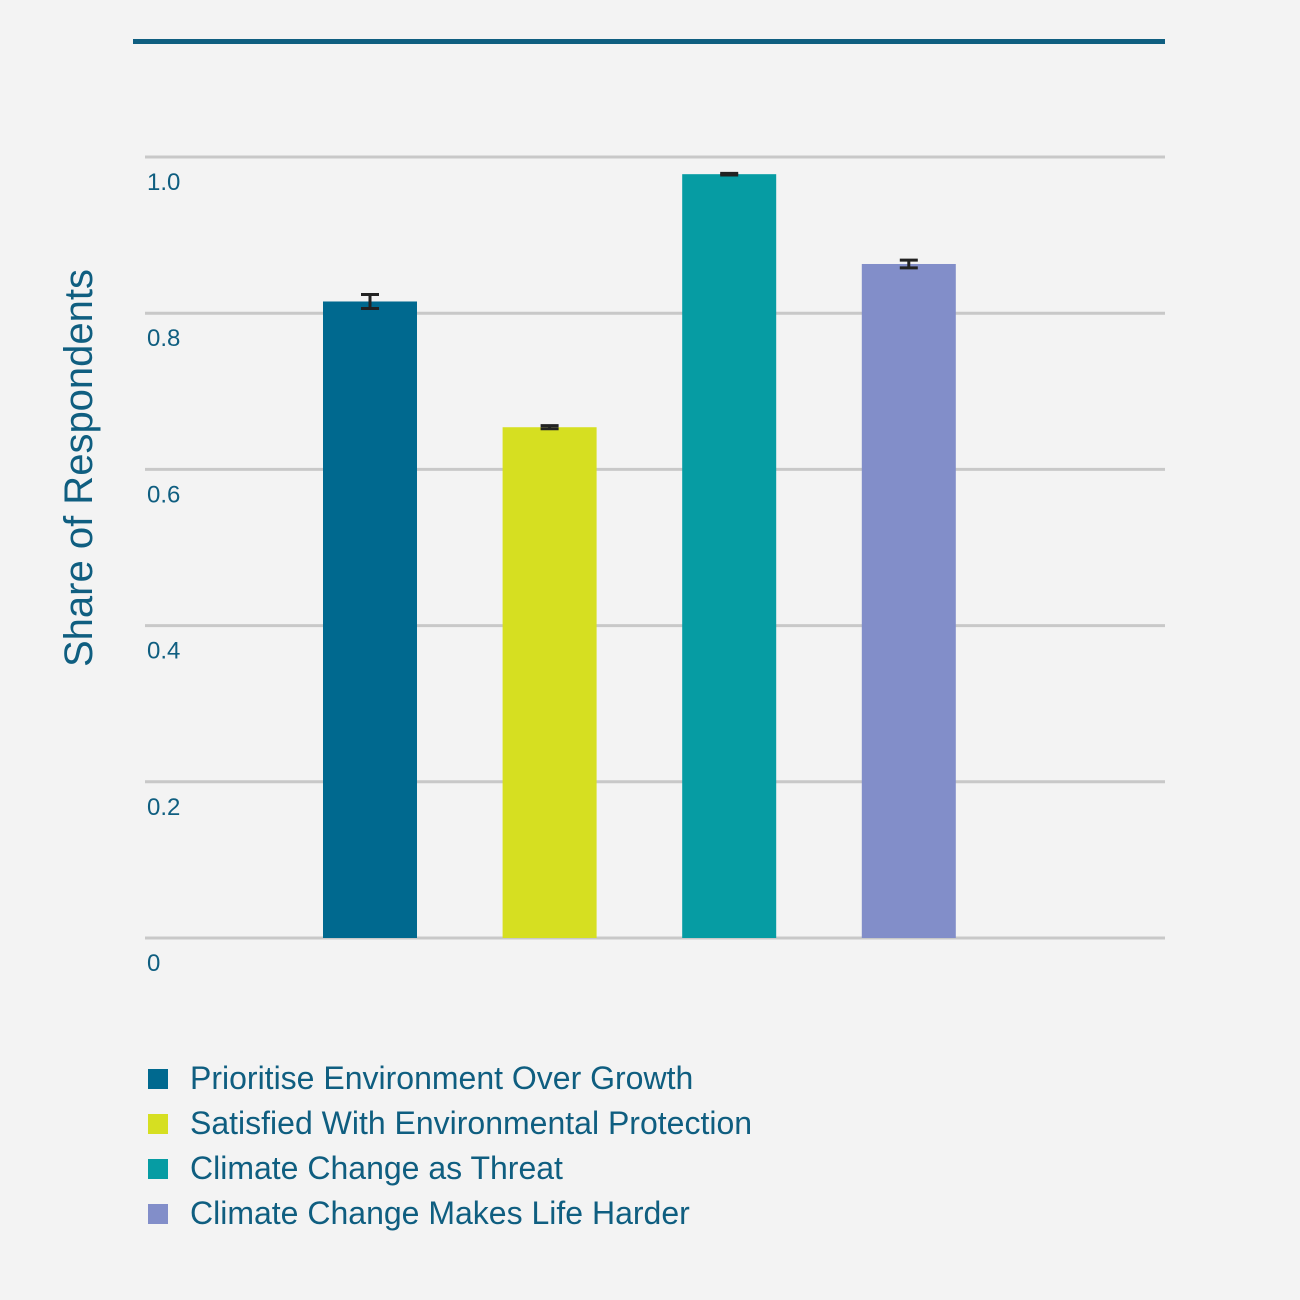 The width and height of the screenshot is (1300, 1300). Describe the element at coordinates (163, 182) in the screenshot. I see `y-tick-label: 1.0` at that location.